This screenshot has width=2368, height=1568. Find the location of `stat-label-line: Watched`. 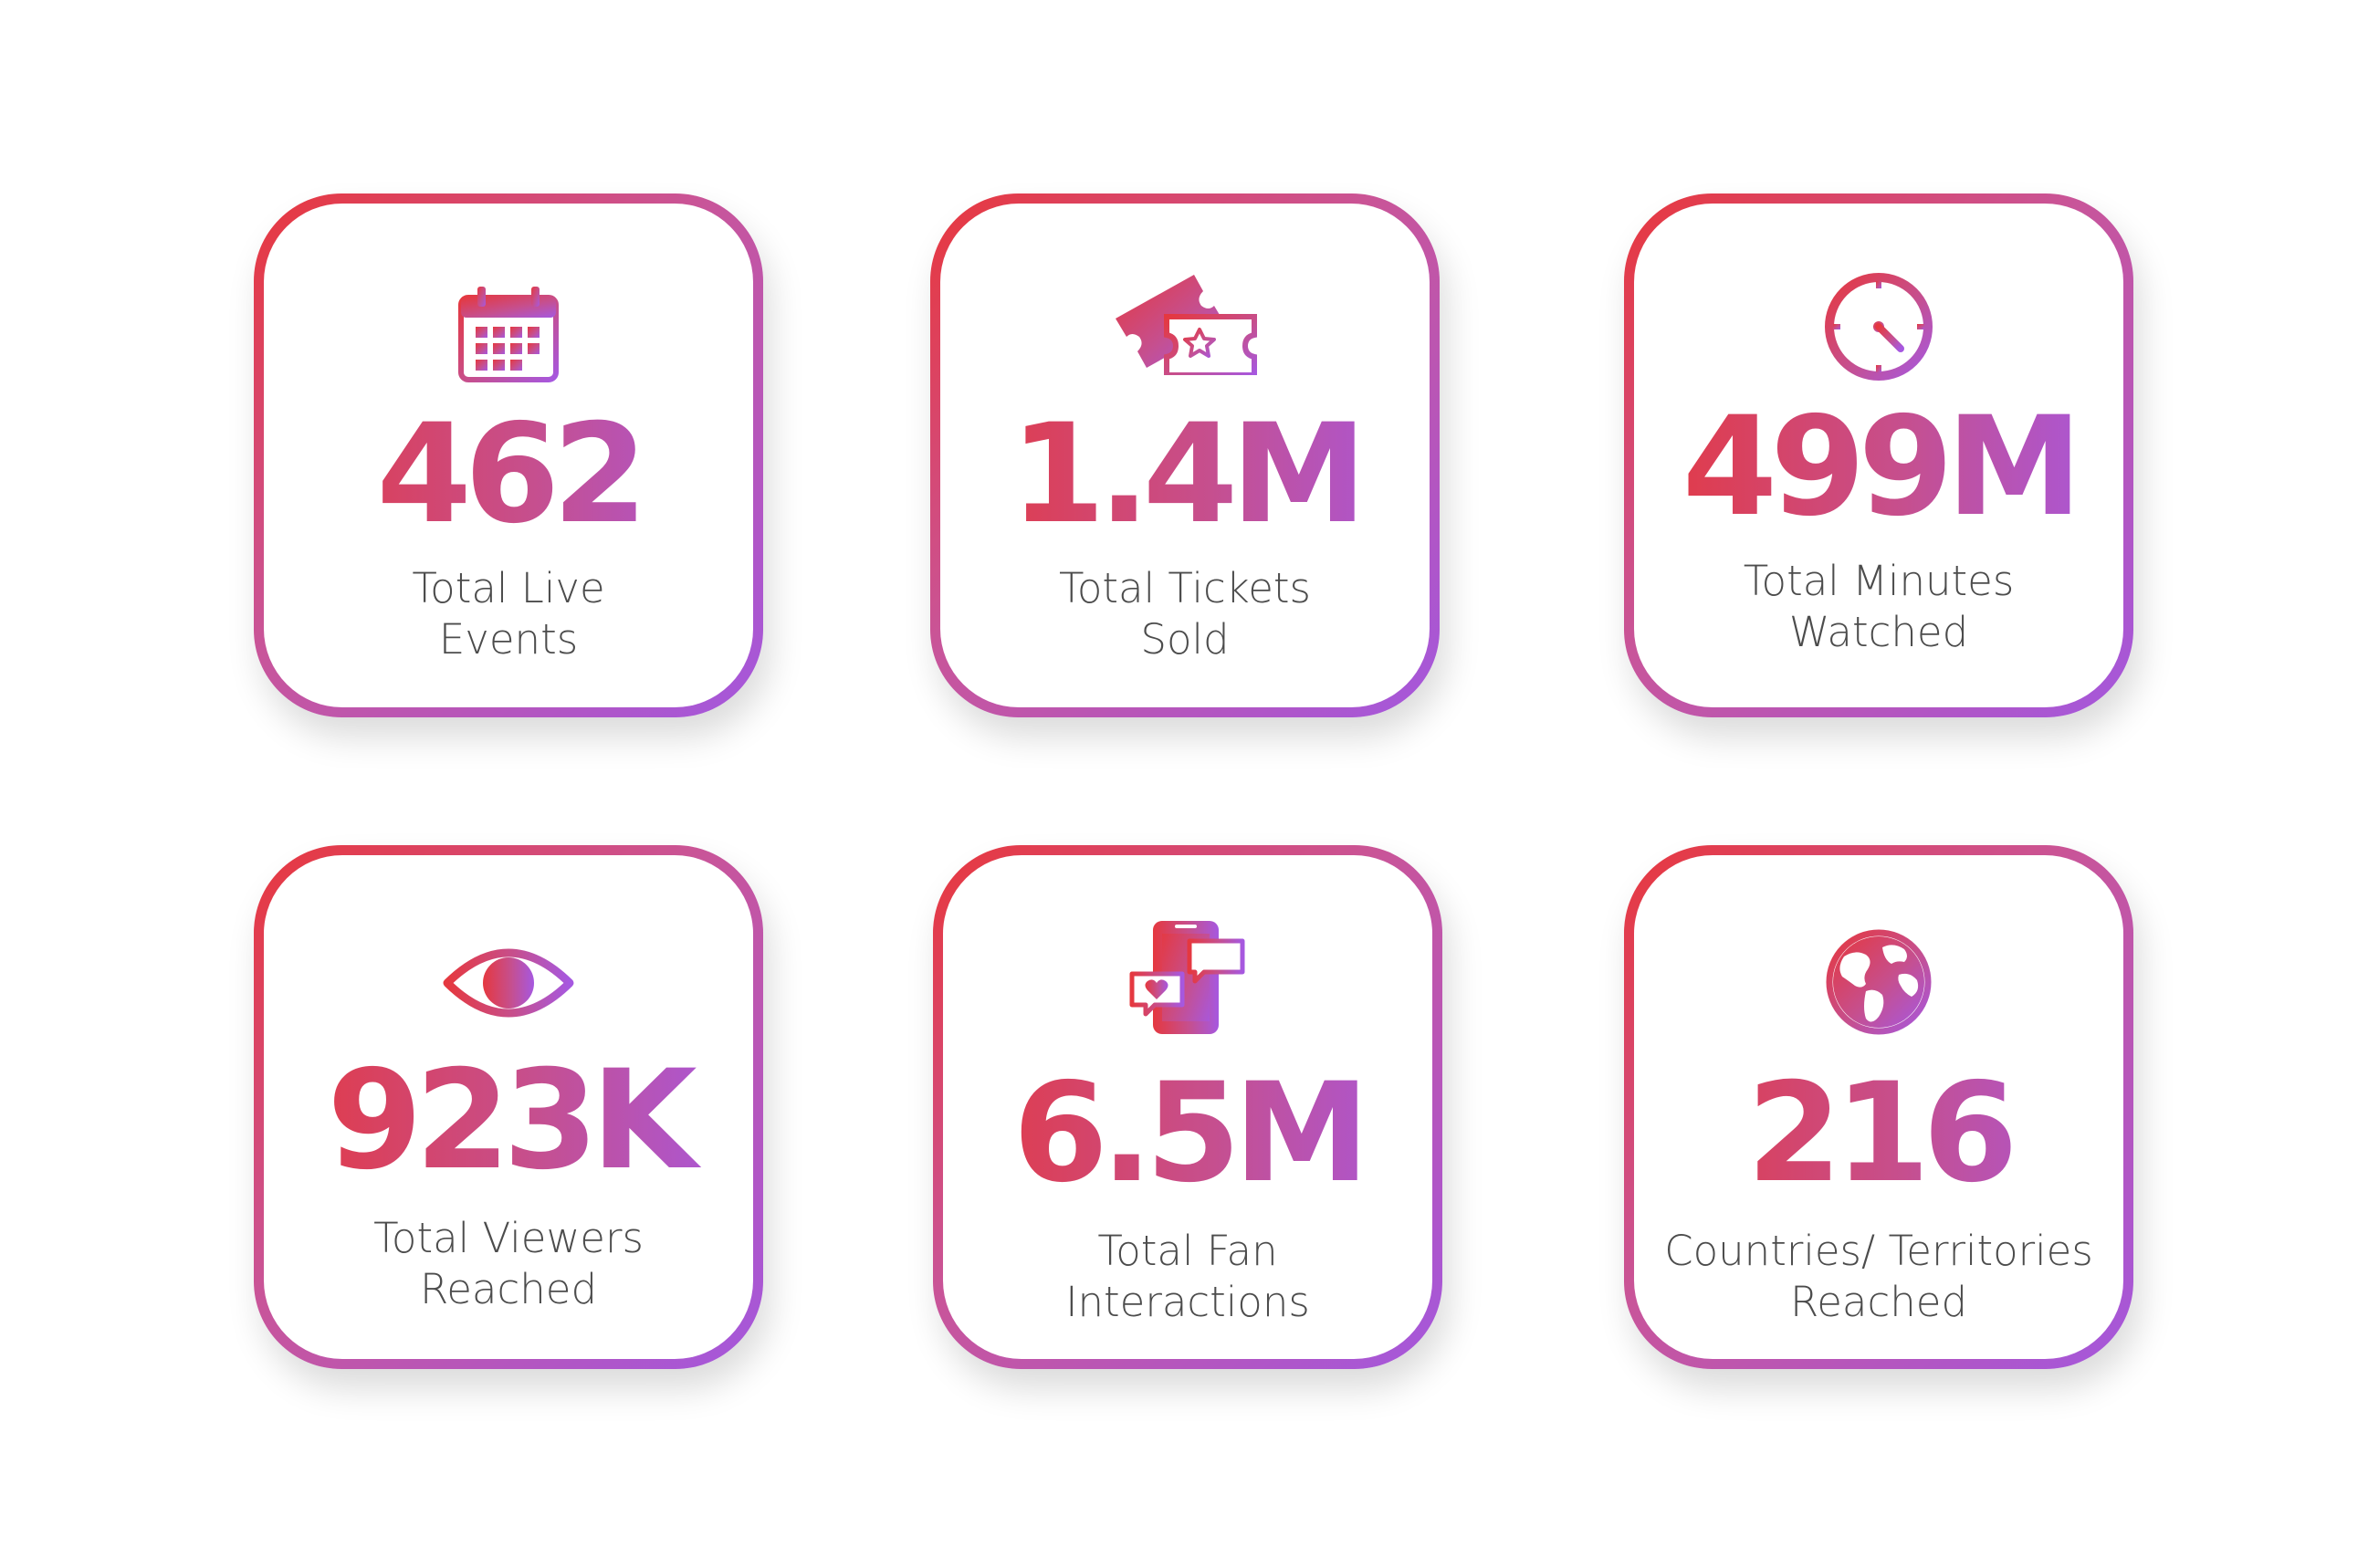

stat-label-line: Watched is located at coordinates (1879, 632).